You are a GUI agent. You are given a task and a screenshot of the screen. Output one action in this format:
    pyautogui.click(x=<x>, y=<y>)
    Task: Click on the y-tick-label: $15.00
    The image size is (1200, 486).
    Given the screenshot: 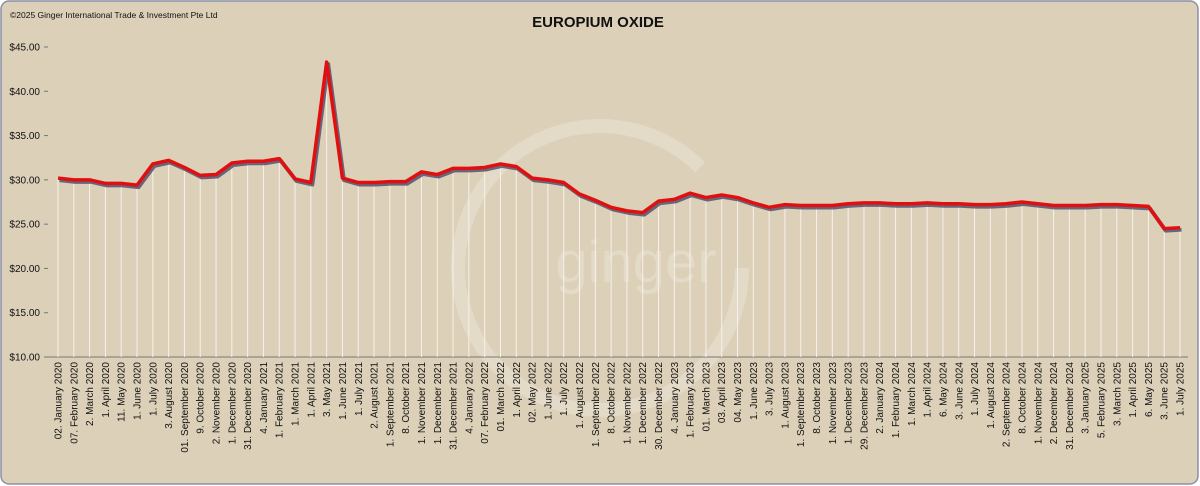 What is the action you would take?
    pyautogui.click(x=24, y=313)
    